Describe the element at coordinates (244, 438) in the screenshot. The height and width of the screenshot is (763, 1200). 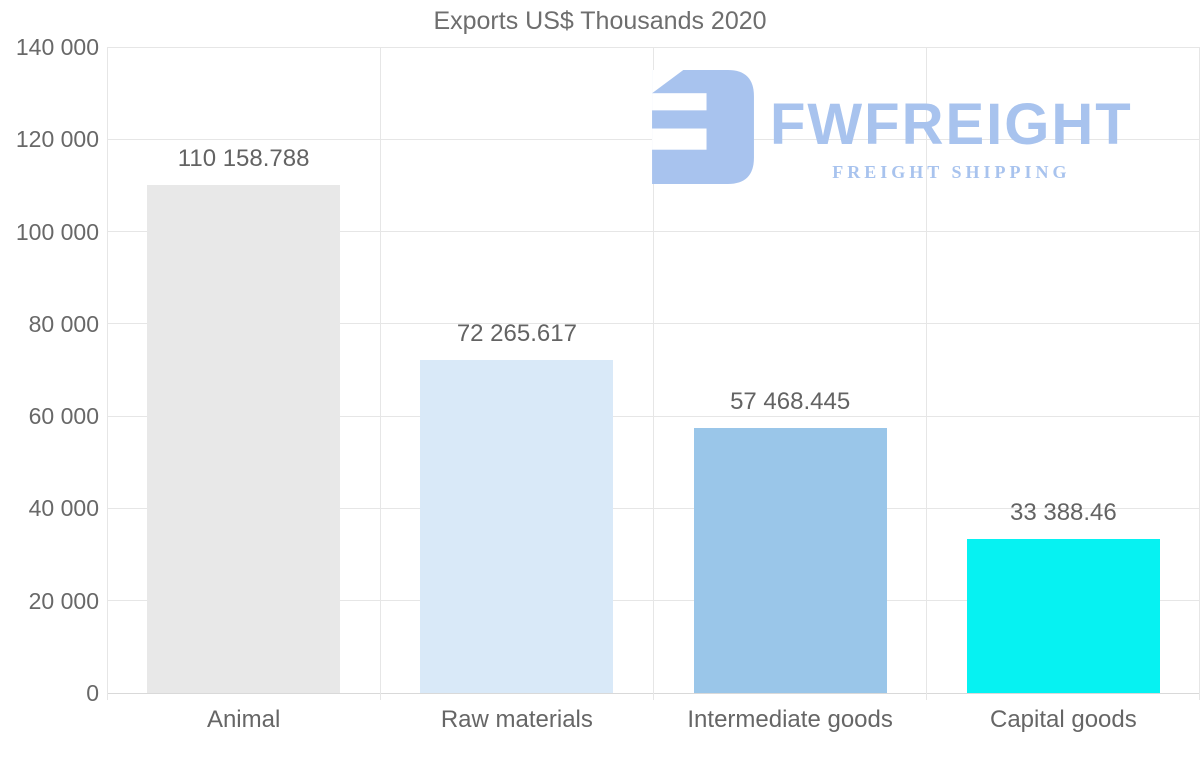
I see `bar-animal` at that location.